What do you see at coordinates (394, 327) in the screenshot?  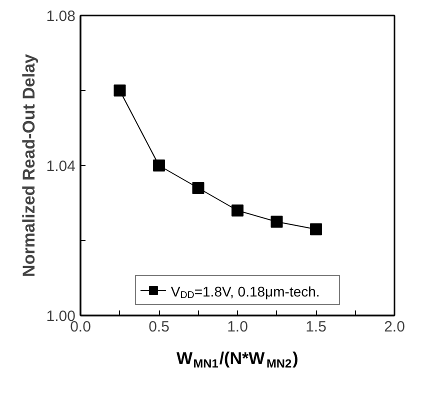 I see `x-tick-label: 2.0` at bounding box center [394, 327].